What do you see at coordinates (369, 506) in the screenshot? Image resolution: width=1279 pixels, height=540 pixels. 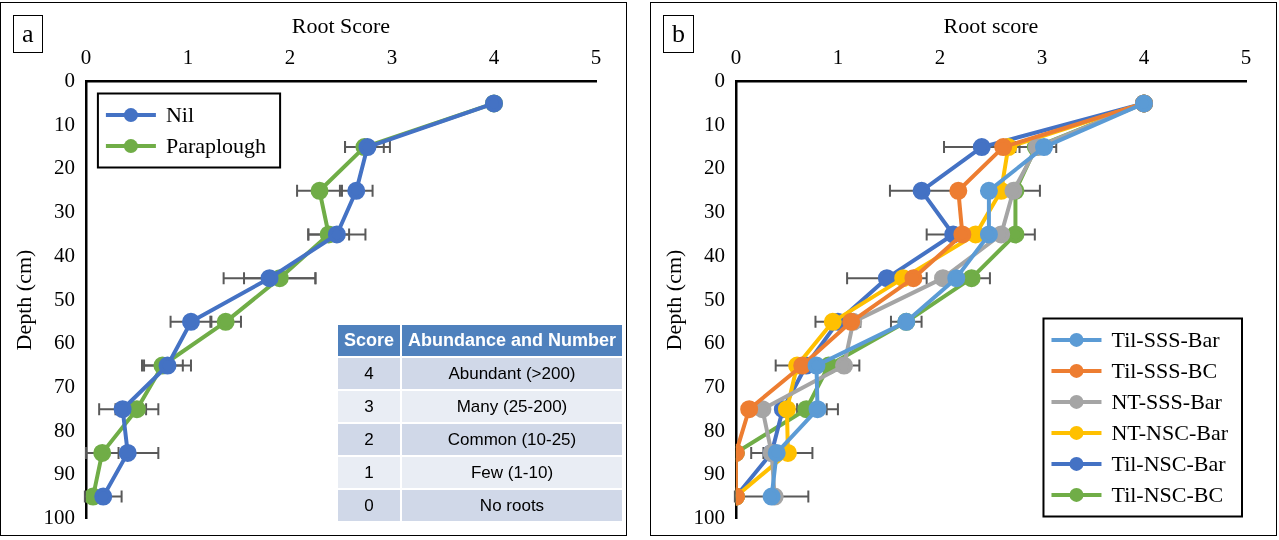 I see `annotation: 0` at bounding box center [369, 506].